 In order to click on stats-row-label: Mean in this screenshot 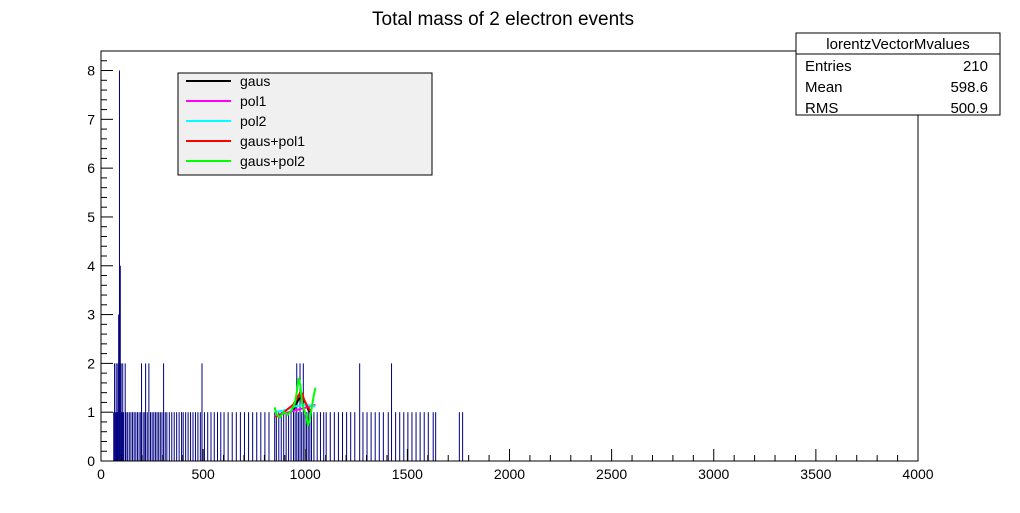, I will do `click(824, 87)`.